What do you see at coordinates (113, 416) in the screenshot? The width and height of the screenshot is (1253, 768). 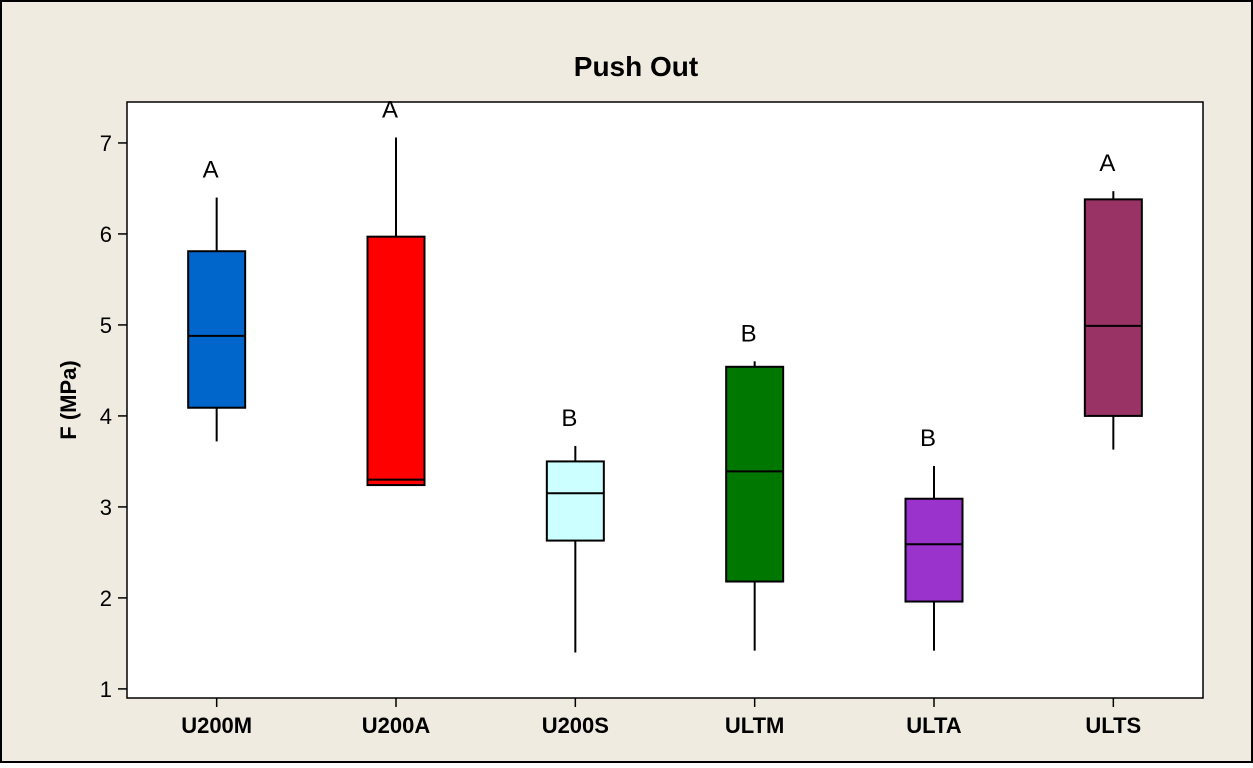 I see `y-axis: 1 2 3 4 5 6 7` at bounding box center [113, 416].